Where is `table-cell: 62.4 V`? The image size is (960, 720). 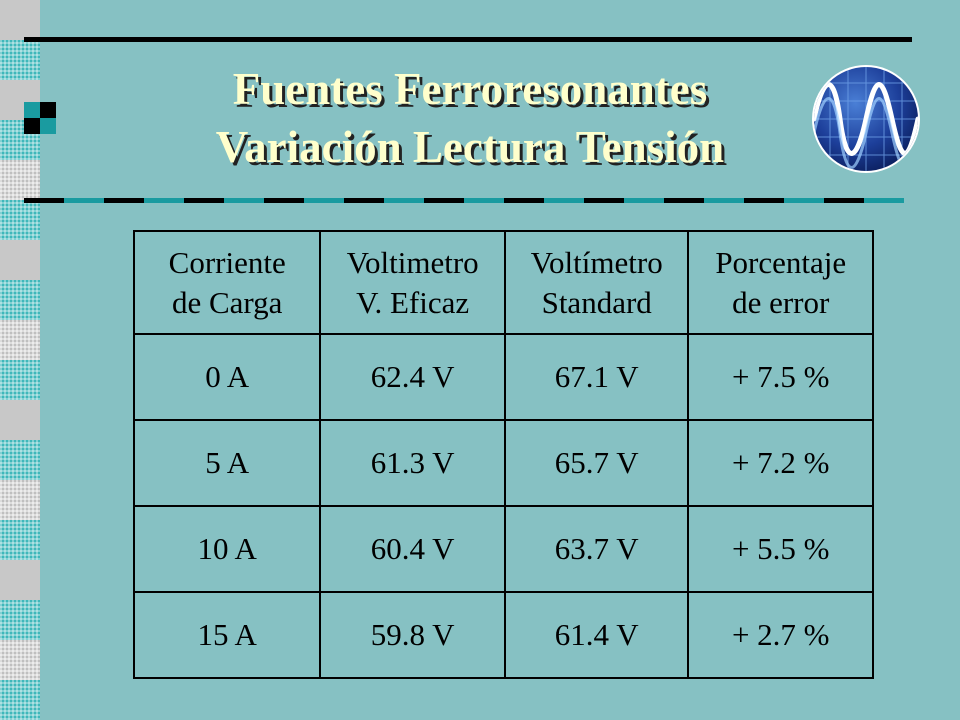
table-cell: 62.4 V is located at coordinates (412, 377).